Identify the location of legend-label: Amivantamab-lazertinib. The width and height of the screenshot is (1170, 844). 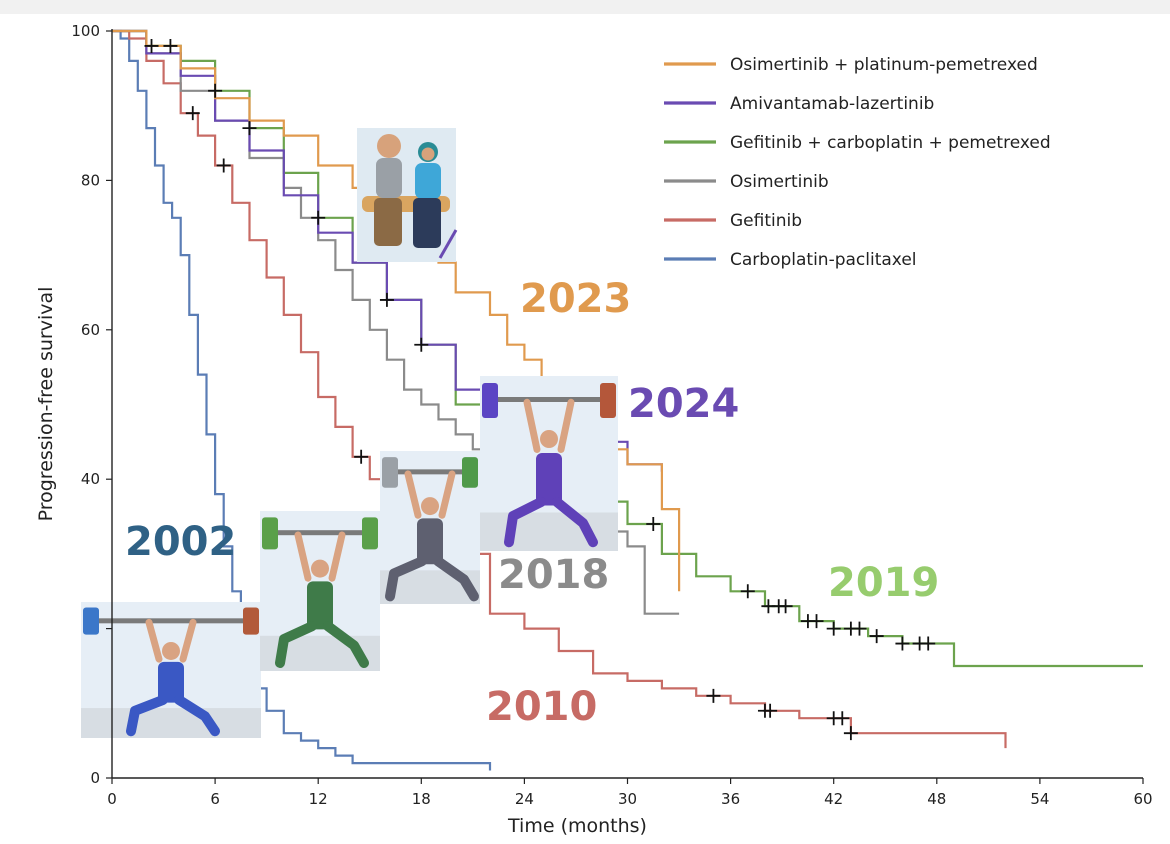
(832, 104).